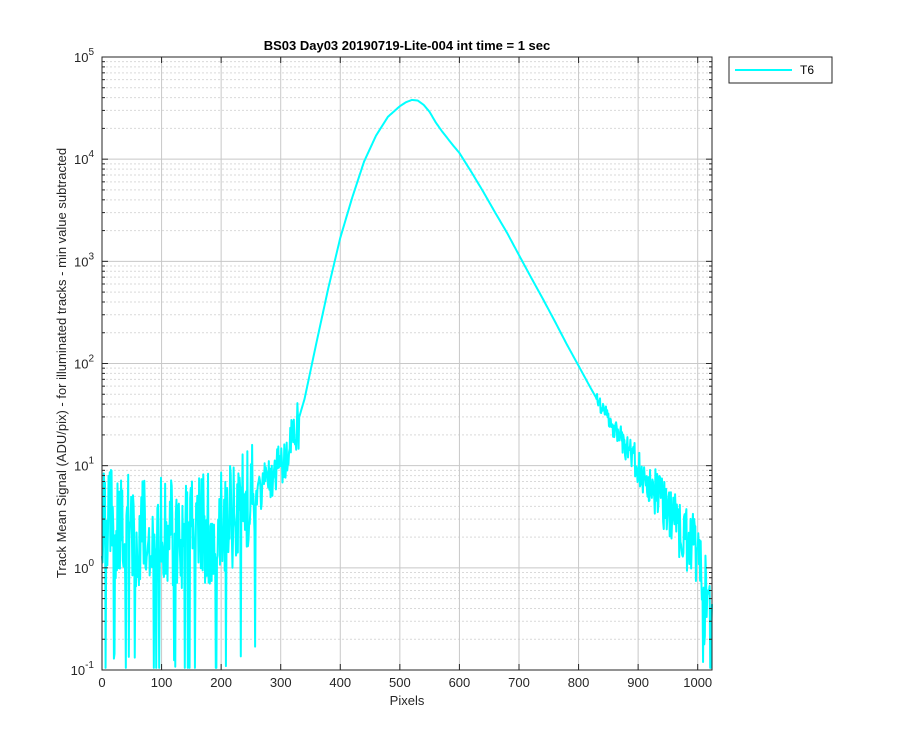 This screenshot has height=750, width=900. Describe the element at coordinates (162, 682) in the screenshot. I see `x-tick-label: 100` at that location.